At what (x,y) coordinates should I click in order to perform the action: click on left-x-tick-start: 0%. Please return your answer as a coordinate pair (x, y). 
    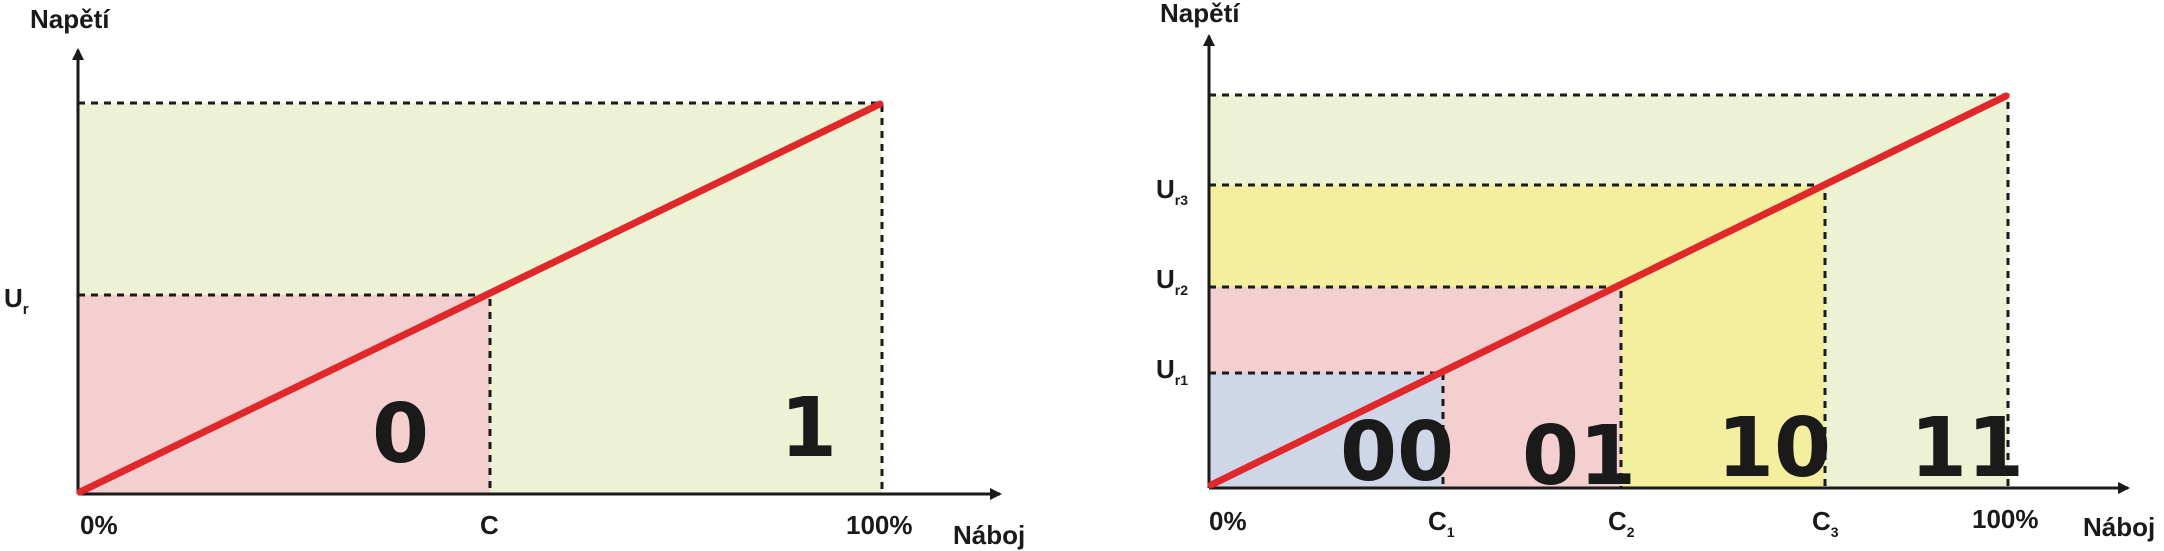
    Looking at the image, I should click on (99, 525).